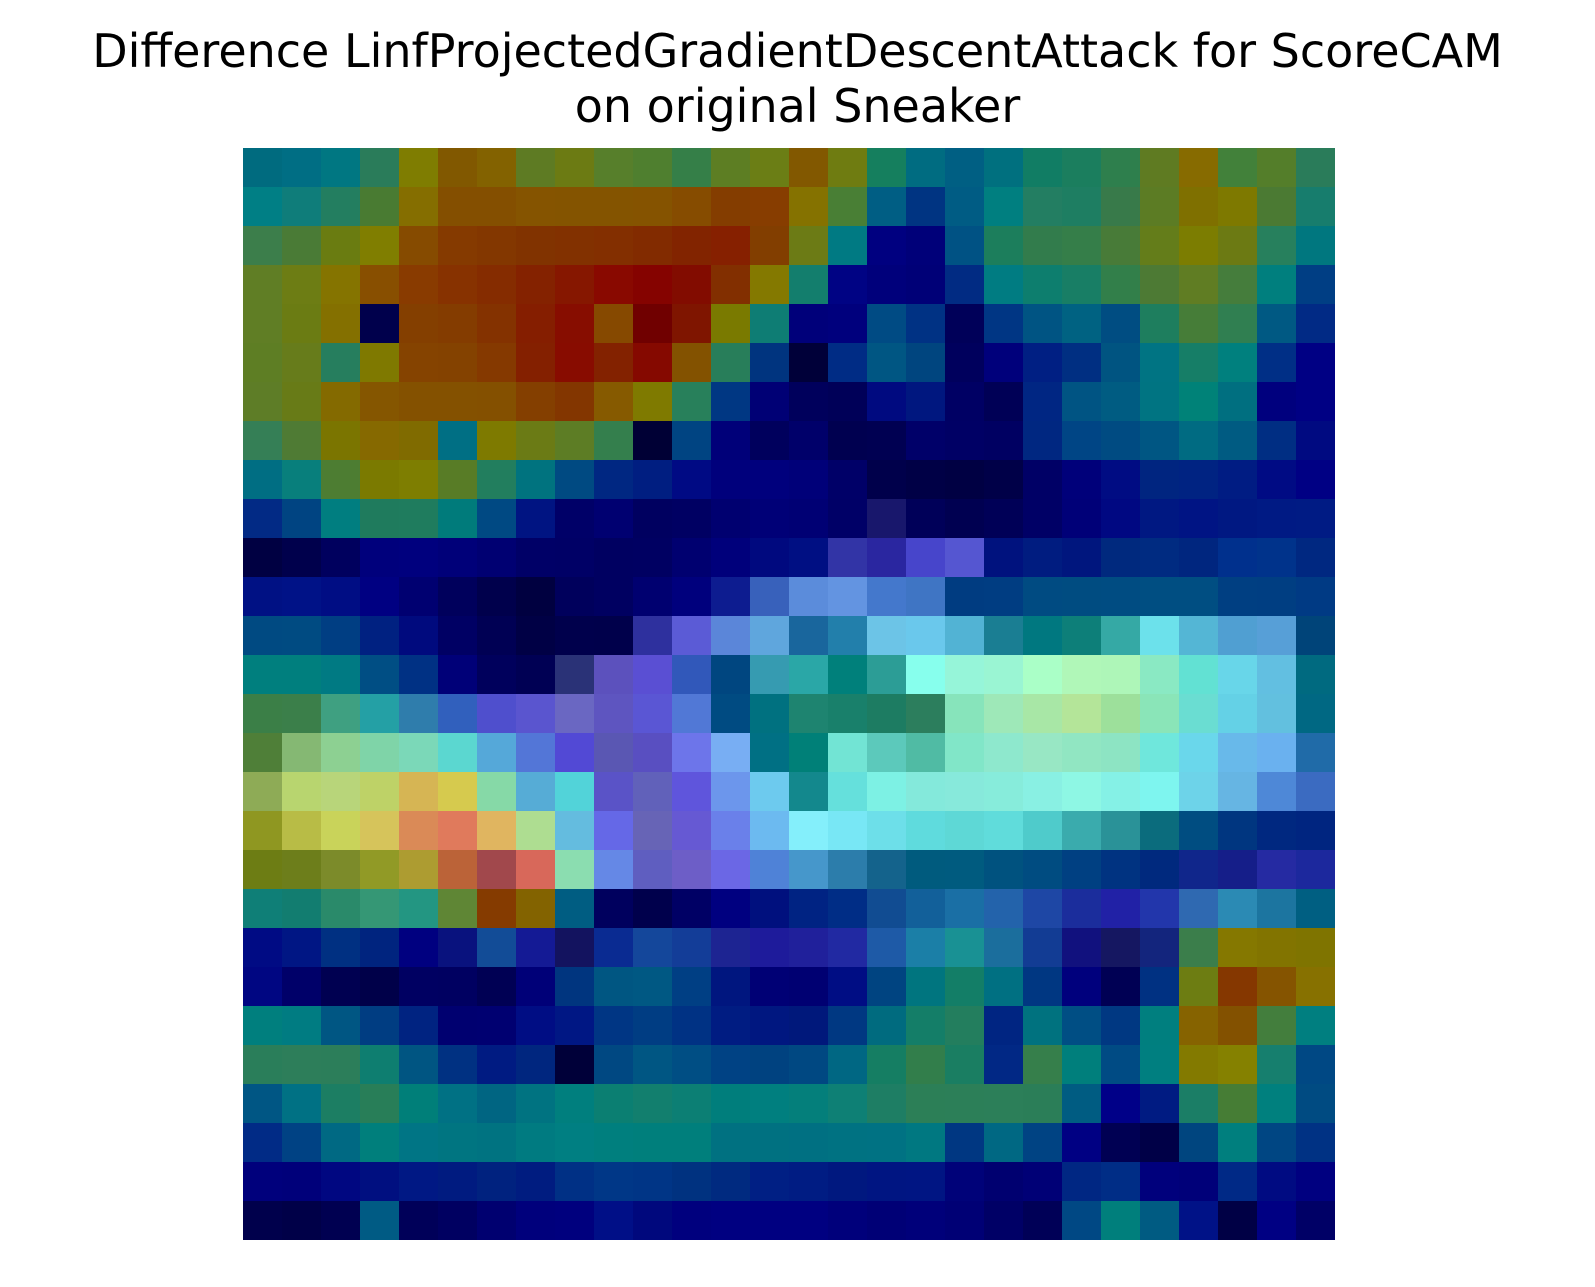 The width and height of the screenshot is (1595, 1287). I want to click on chart-title-line-2: on original Sneaker, so click(797, 106).